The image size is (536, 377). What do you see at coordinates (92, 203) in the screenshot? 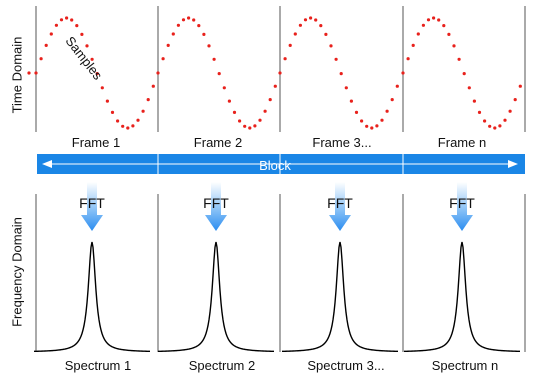
I see `fft-label-1: FFT` at bounding box center [92, 203].